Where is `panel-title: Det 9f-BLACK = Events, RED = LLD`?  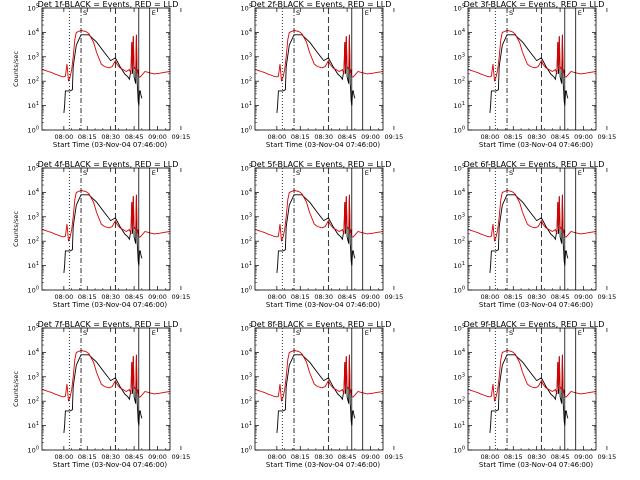 panel-title: Det 9f-BLACK = Events, RED = LLD is located at coordinates (534, 324).